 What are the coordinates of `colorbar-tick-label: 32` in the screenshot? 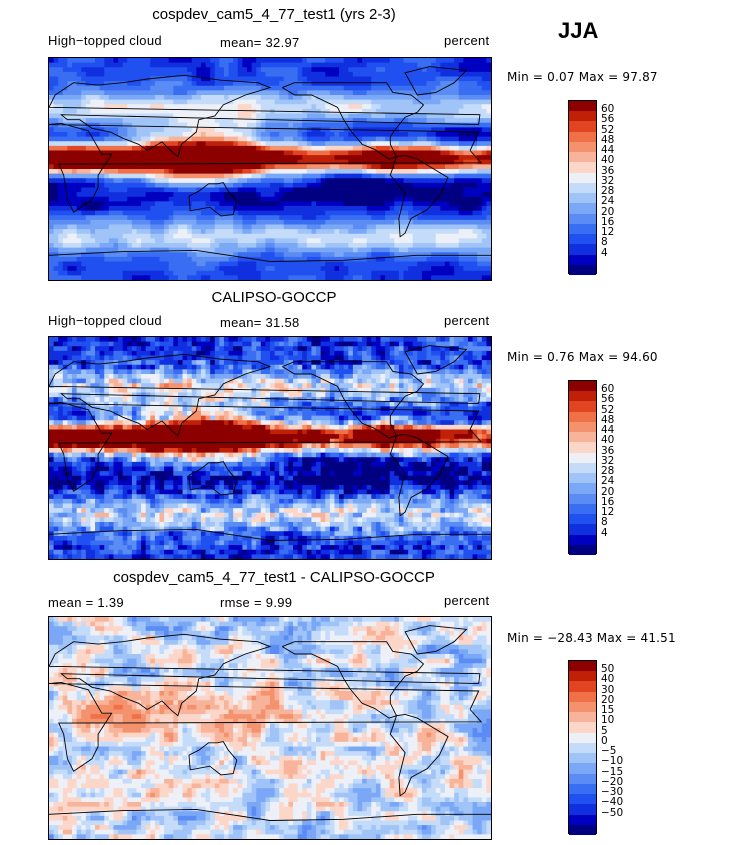 It's located at (608, 180).